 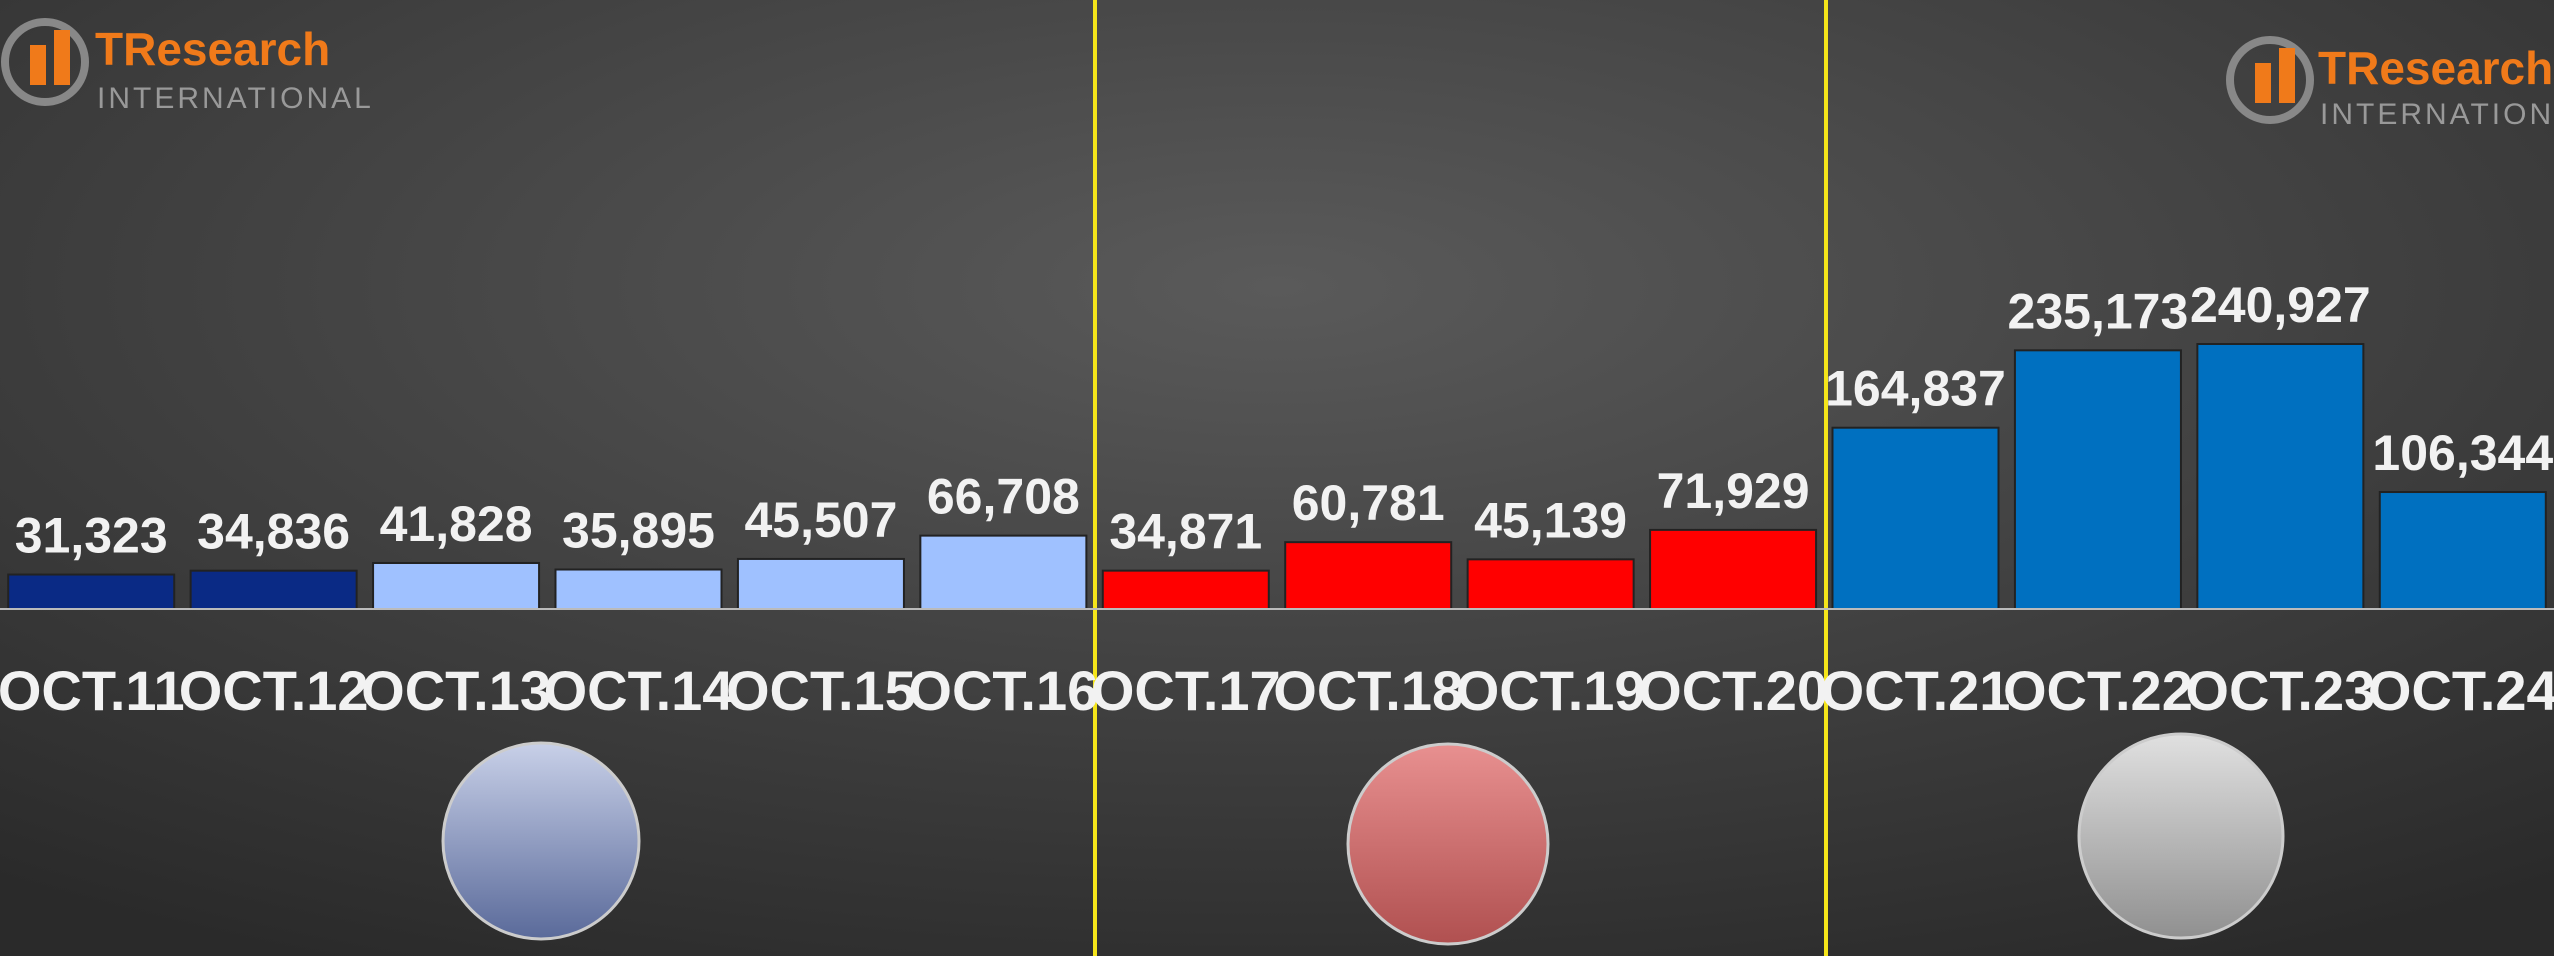 I want to click on x-tick-label: OCT.17, so click(x=1186, y=690).